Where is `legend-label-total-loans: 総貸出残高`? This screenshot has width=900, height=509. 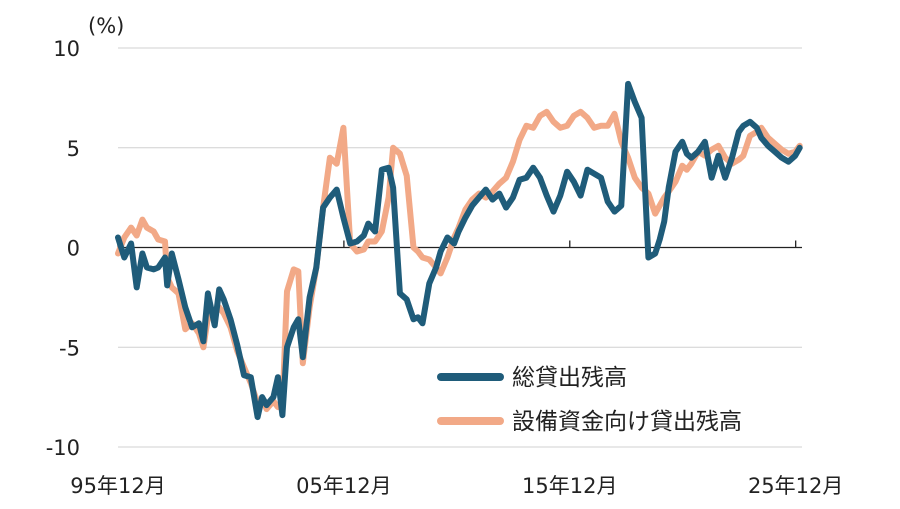 legend-label-total-loans: 総貸出残高 is located at coordinates (569, 378).